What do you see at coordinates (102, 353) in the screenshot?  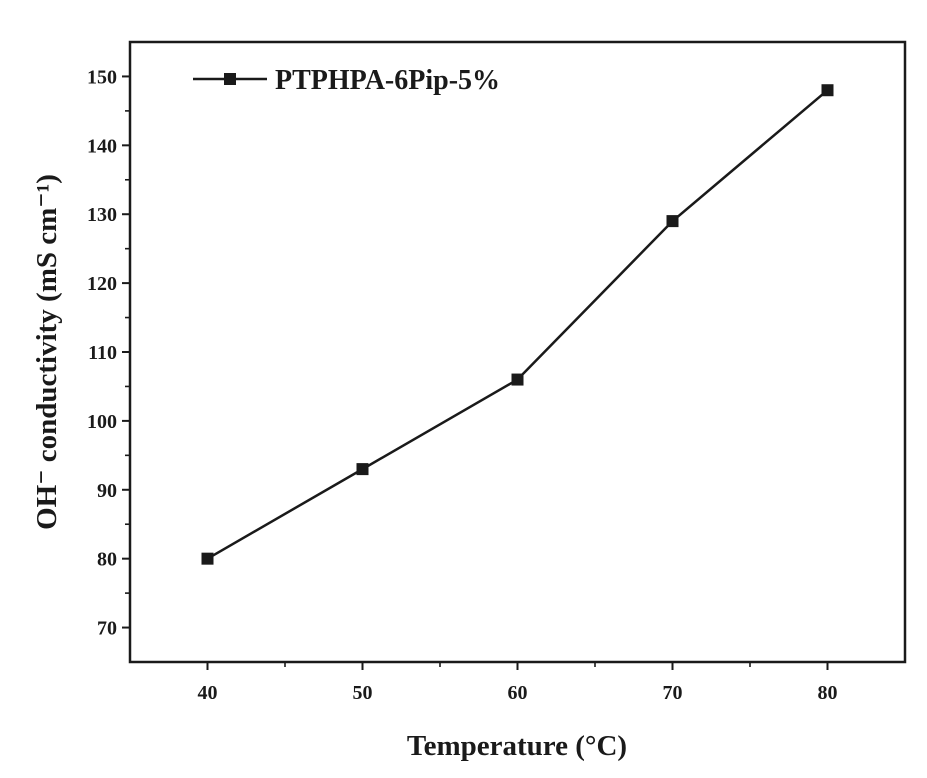 I see `y-tick-label: 110` at bounding box center [102, 353].